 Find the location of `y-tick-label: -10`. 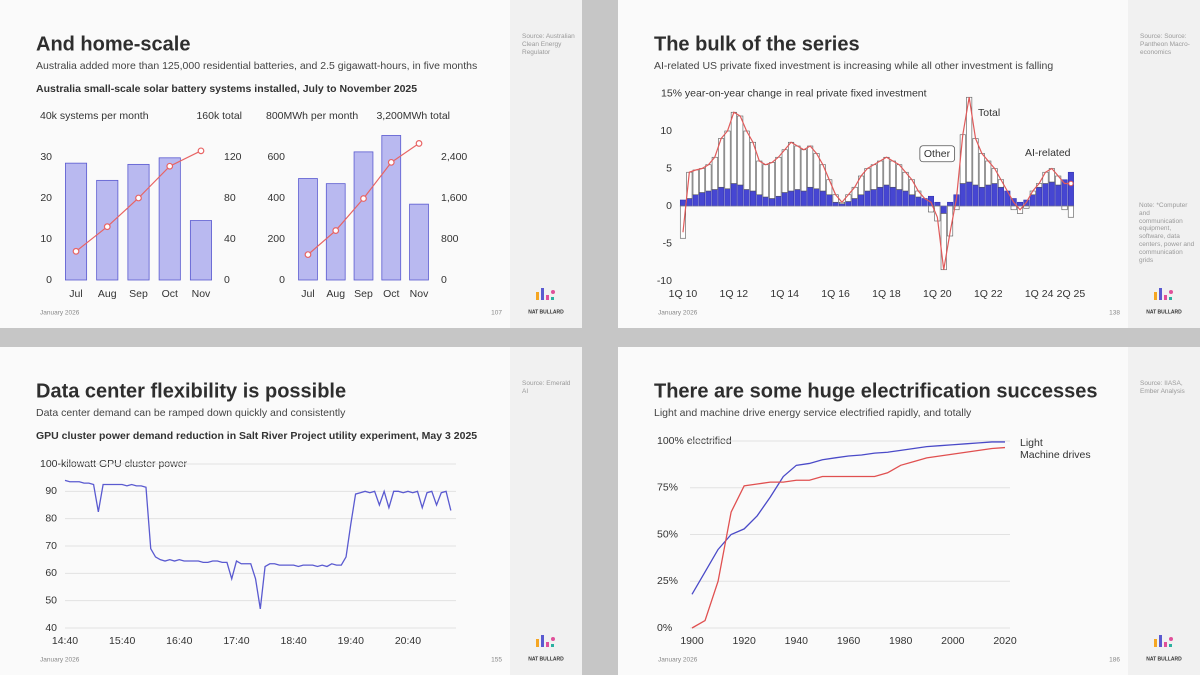

y-tick-label: -10 is located at coordinates (664, 281).